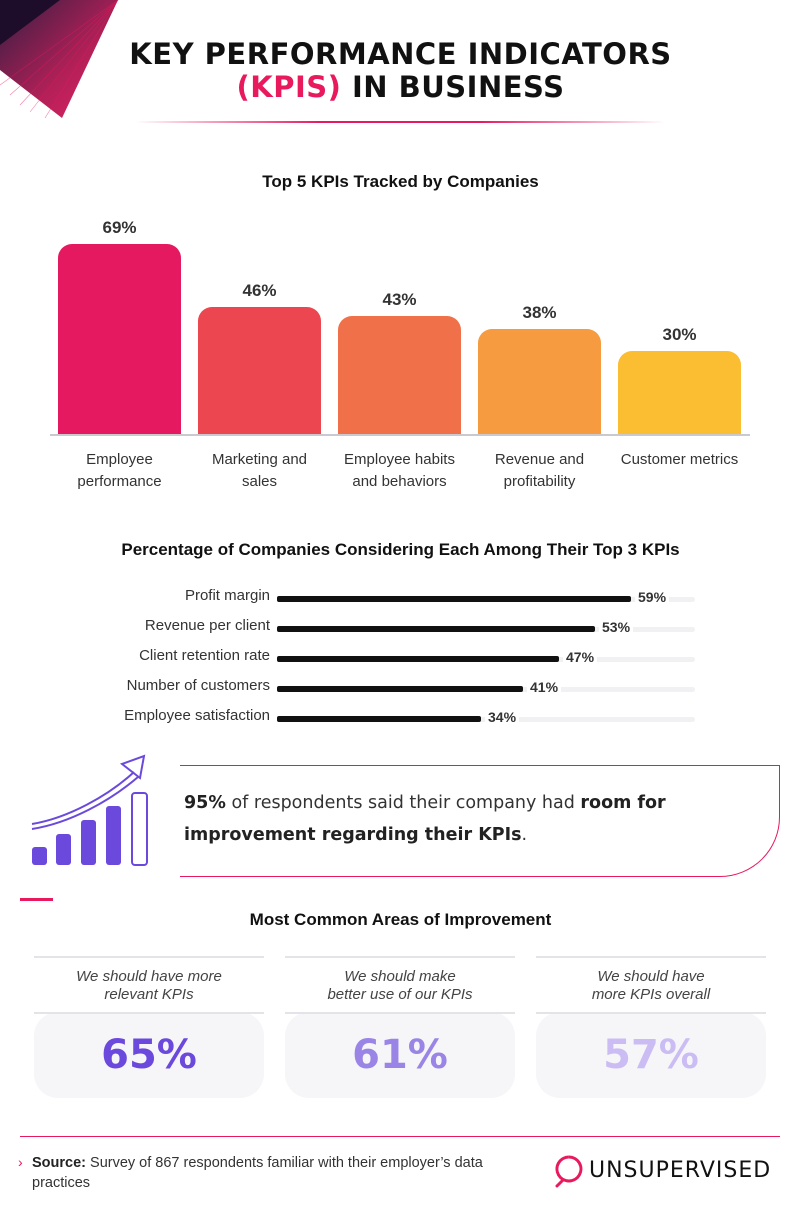 The height and width of the screenshot is (1207, 801). I want to click on card-label-line: better use of our KPIs, so click(400, 994).